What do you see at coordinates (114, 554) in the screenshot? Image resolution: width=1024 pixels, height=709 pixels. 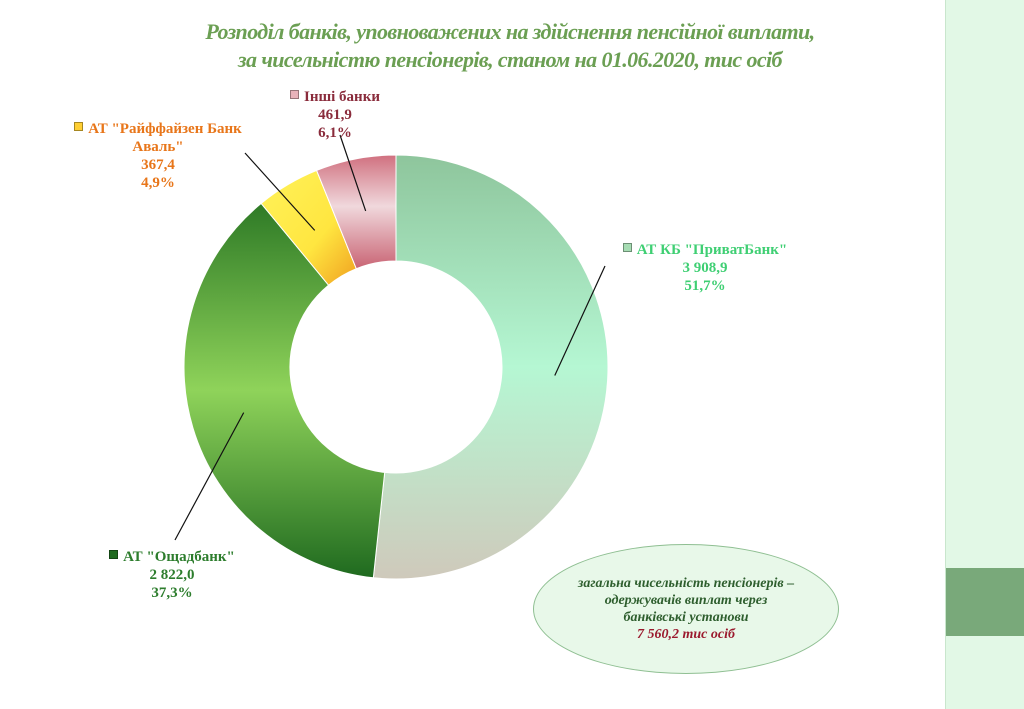 I see `legend-key-oschadbank` at bounding box center [114, 554].